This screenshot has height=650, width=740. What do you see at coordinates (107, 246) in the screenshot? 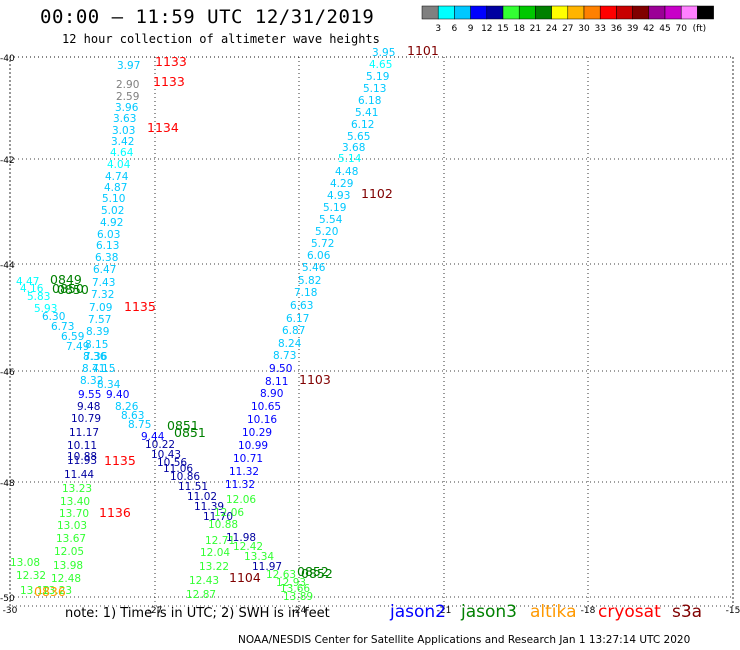
I see `swh-value-label: 6.13` at bounding box center [107, 246].